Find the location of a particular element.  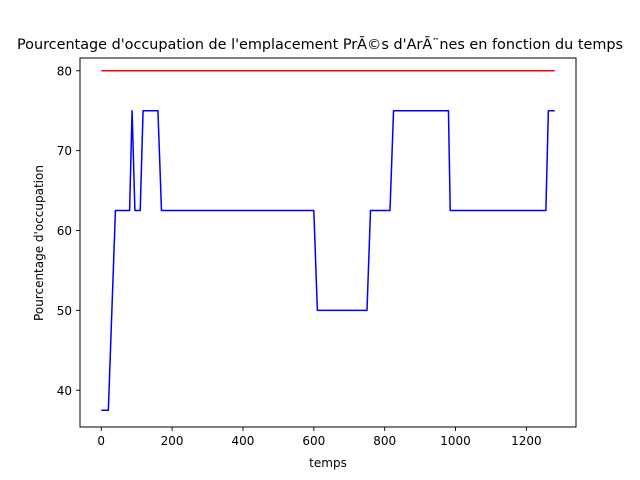

x-tick-label: 1200 is located at coordinates (526, 441).